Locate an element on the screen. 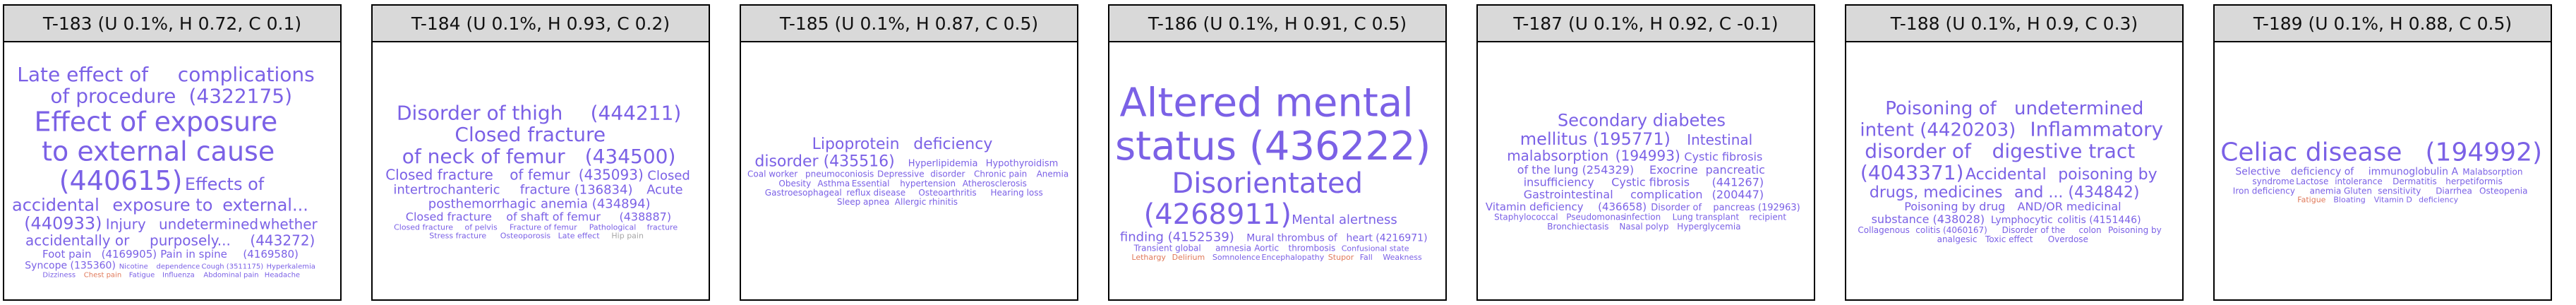  wordcloud-term: disorder (435516) is located at coordinates (824, 161).